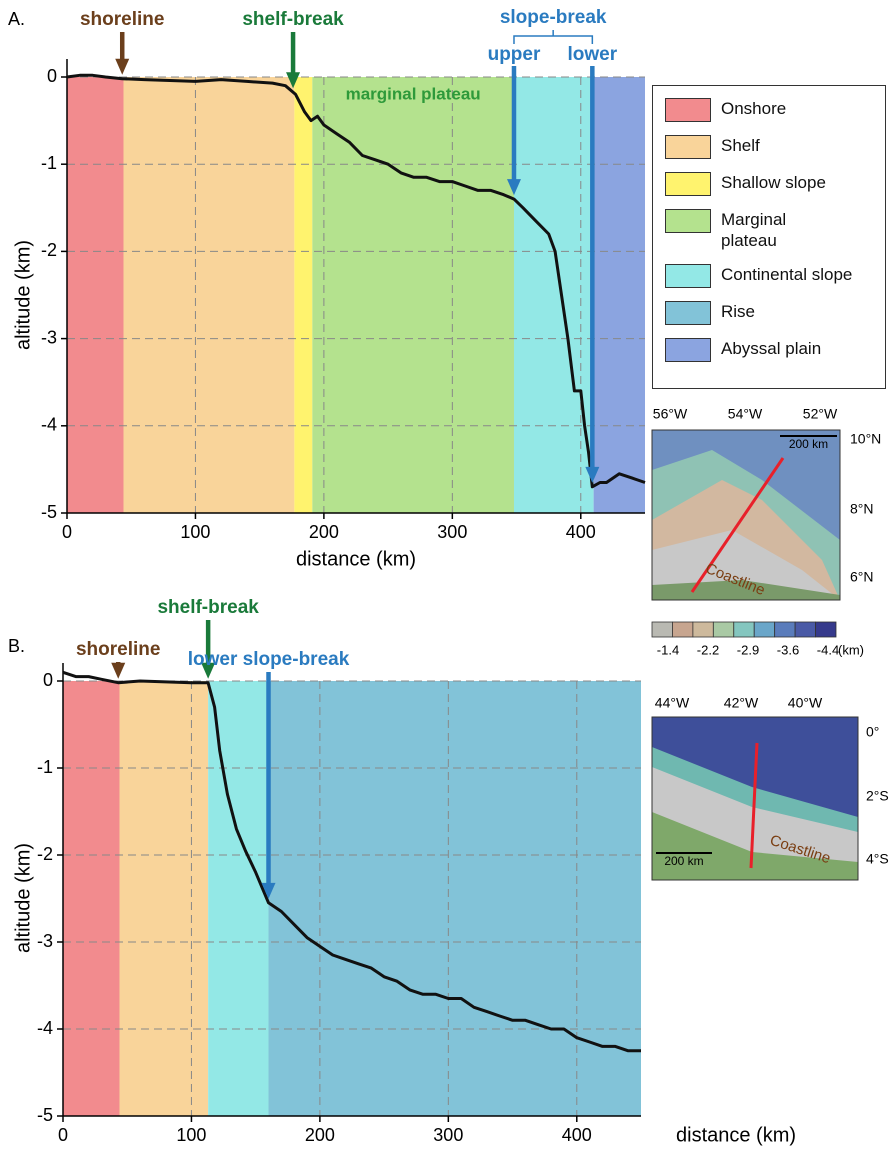 The image size is (893, 1151). What do you see at coordinates (862, 509) in the screenshot?
I see `latitude-label: 8°N` at bounding box center [862, 509].